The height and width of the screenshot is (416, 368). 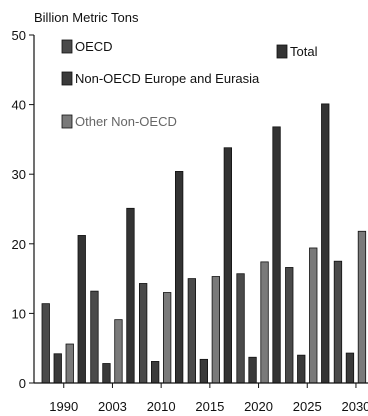 I want to click on bar-oecd-2010, so click(x=143, y=333).